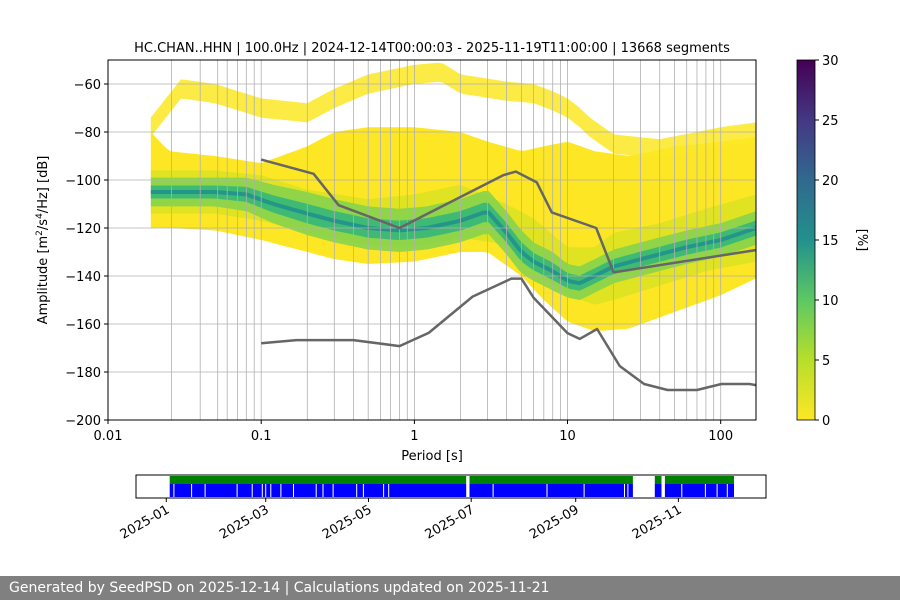 Image resolution: width=900 pixels, height=600 pixels. I want to click on x-tick-label: 10, so click(567, 436).